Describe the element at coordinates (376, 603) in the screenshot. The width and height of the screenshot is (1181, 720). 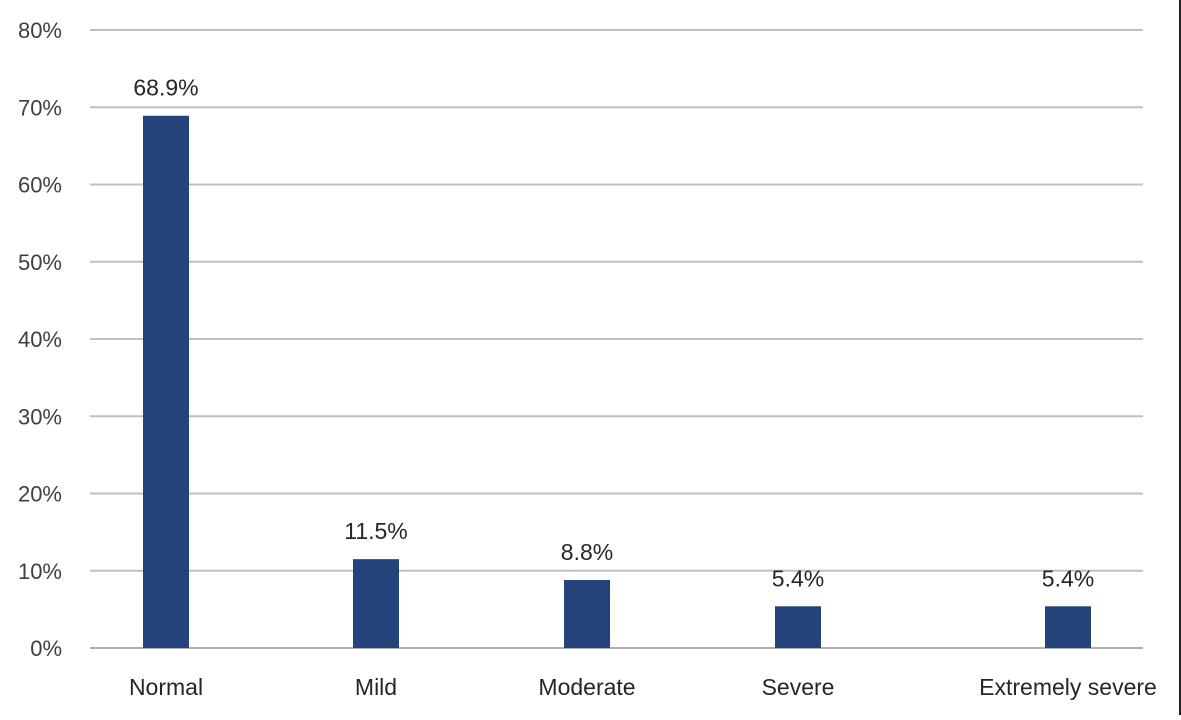
I see `bar-mild` at that location.